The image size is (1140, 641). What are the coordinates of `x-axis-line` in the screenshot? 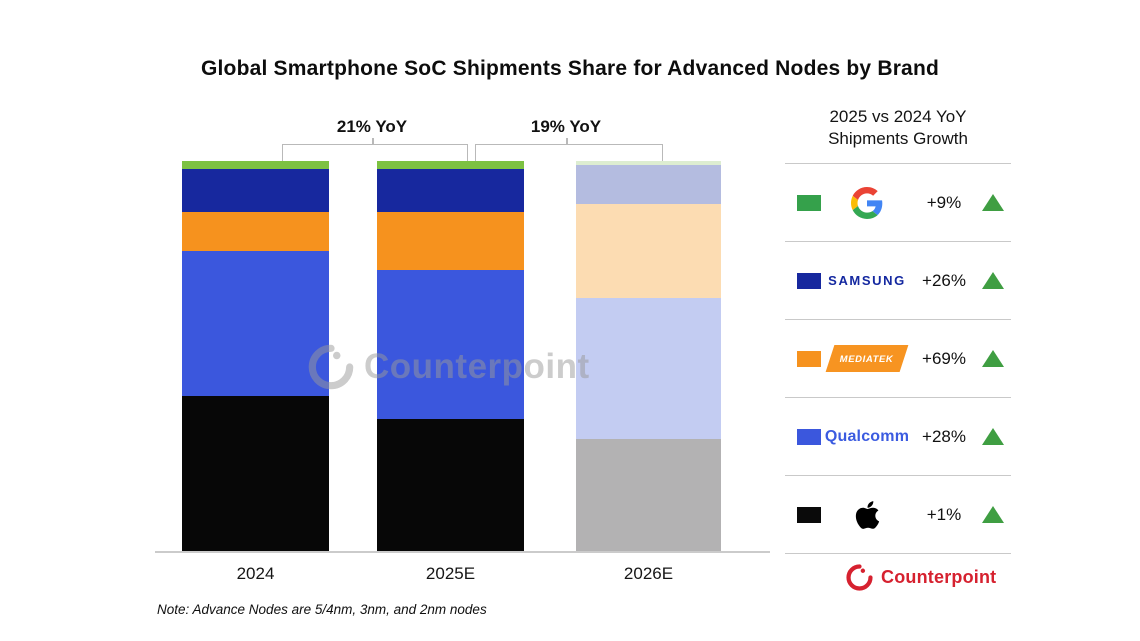 It's located at (462, 552).